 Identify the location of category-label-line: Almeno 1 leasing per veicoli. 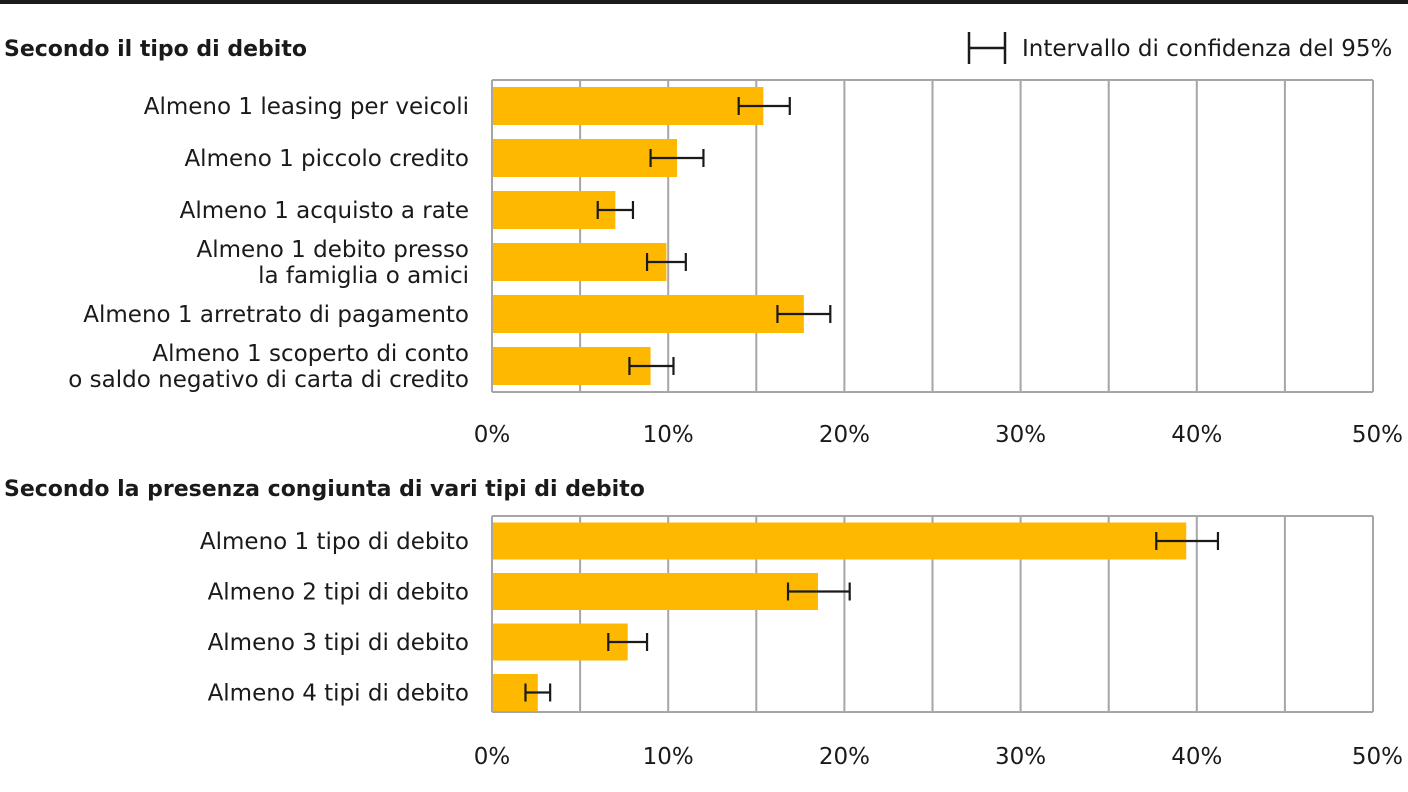
(306, 107).